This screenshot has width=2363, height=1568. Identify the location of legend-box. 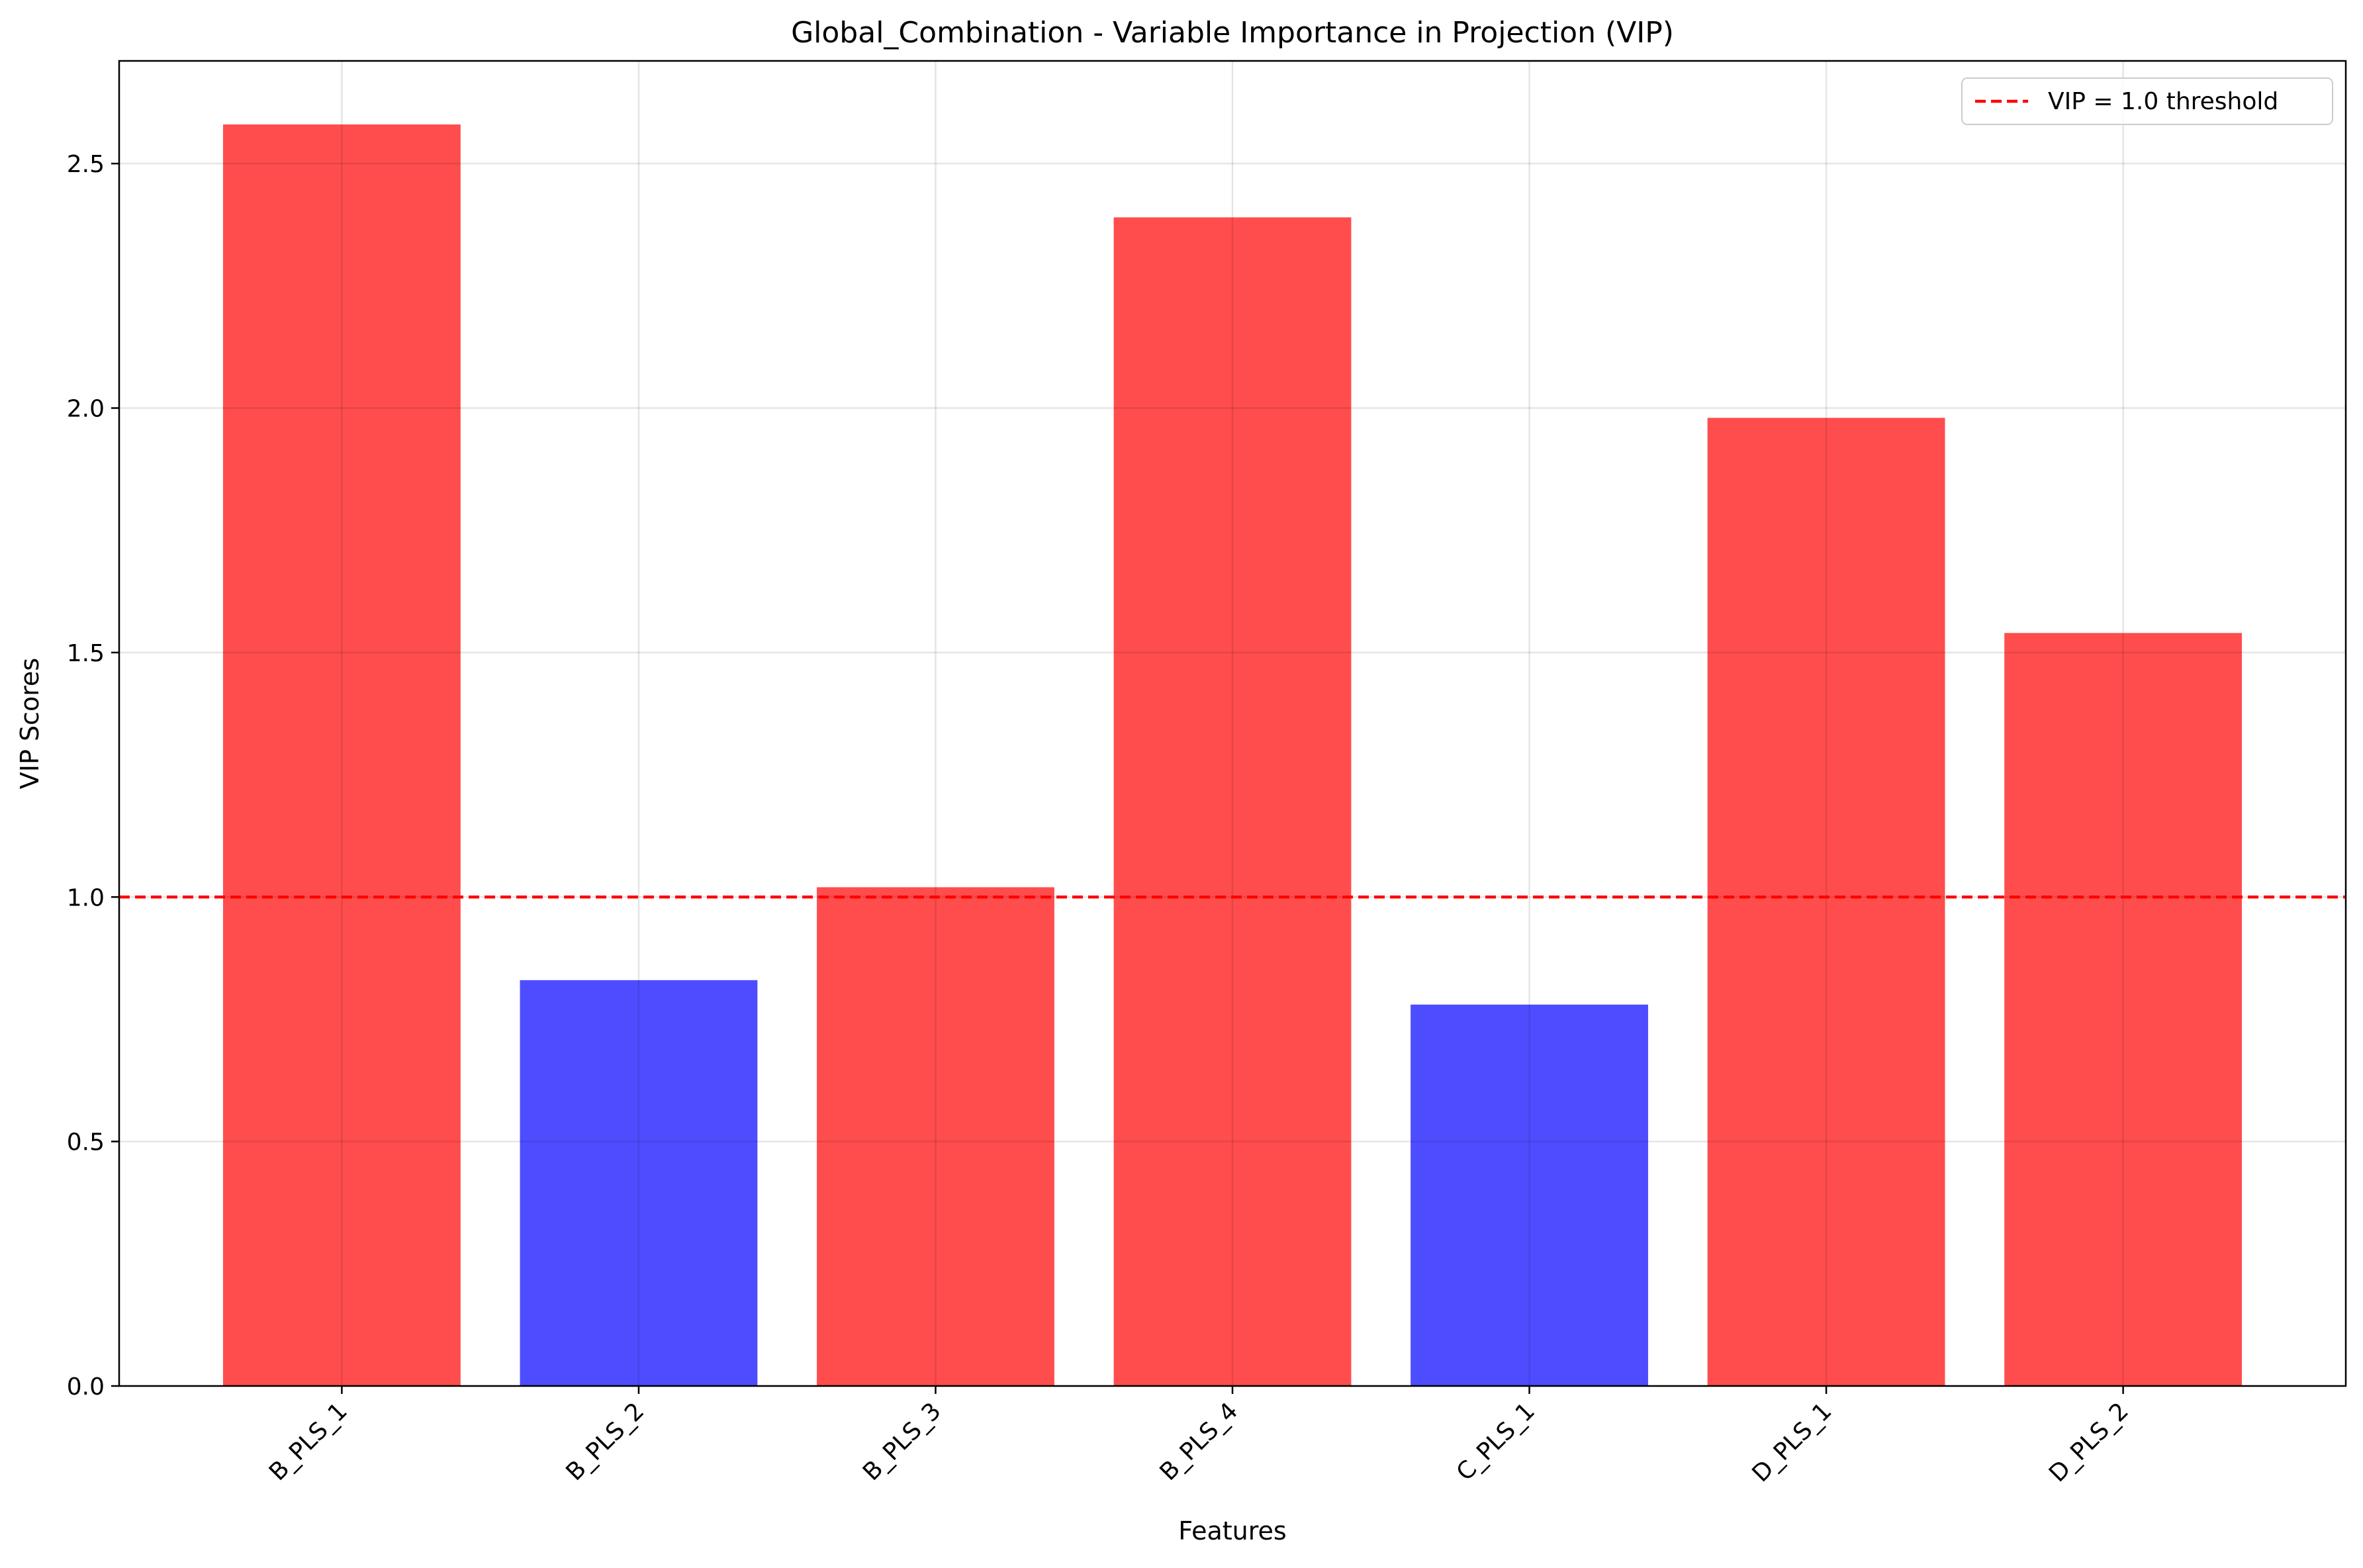
(2147, 101).